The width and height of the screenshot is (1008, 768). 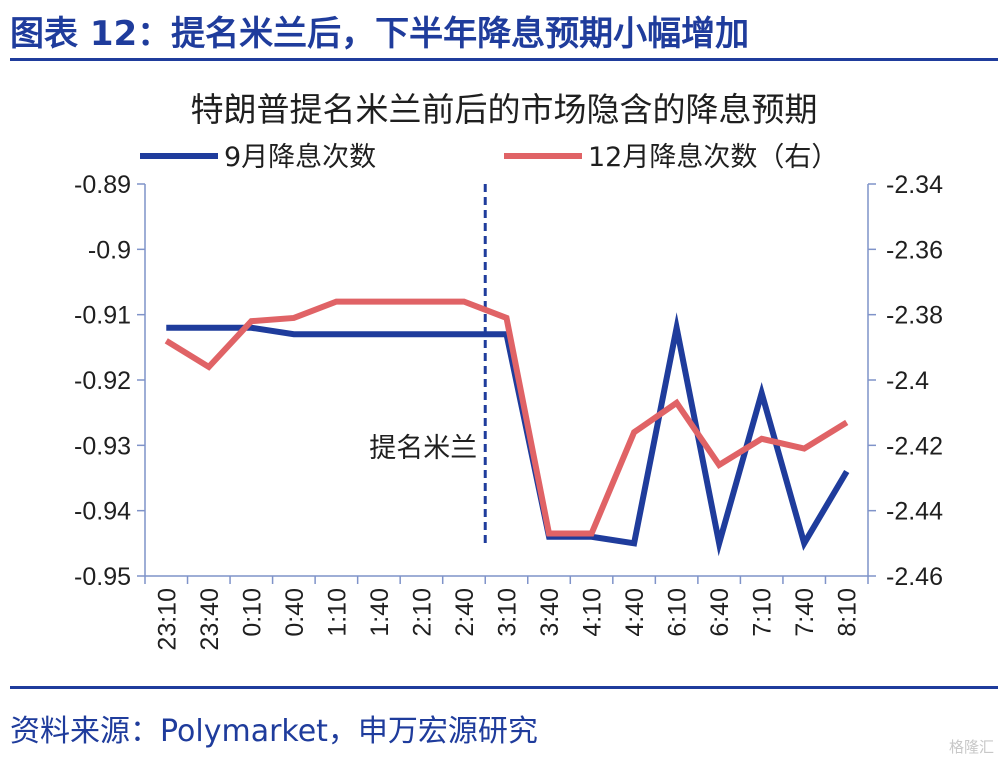 What do you see at coordinates (252, 612) in the screenshot?
I see `x-tick-label: 0:10` at bounding box center [252, 612].